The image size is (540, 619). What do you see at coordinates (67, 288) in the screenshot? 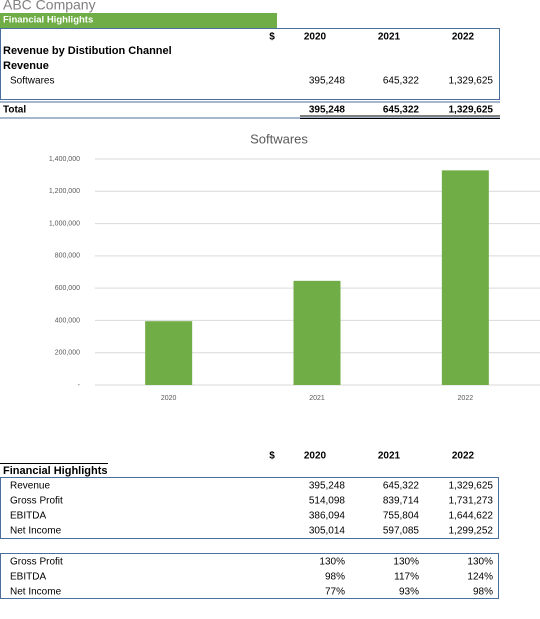
I see `y-tick-label: 600,000` at bounding box center [67, 288].